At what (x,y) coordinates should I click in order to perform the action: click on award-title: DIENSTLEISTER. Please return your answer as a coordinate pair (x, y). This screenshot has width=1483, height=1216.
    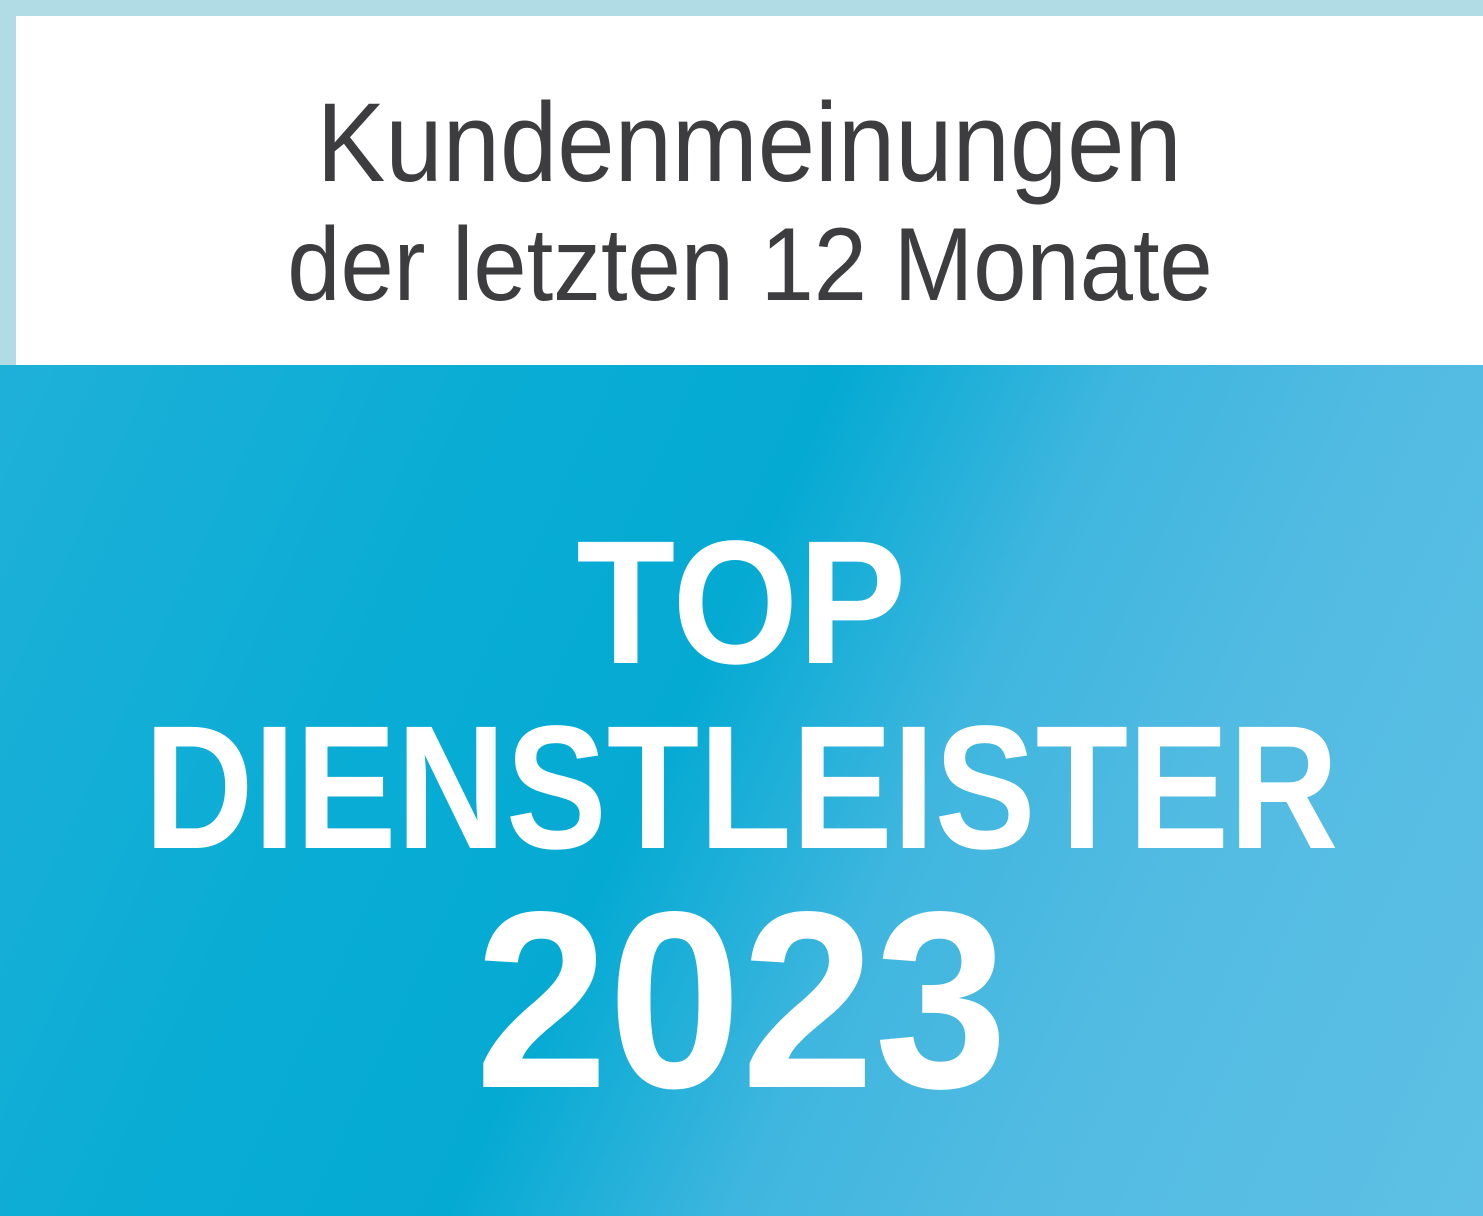
    Looking at the image, I should click on (741, 788).